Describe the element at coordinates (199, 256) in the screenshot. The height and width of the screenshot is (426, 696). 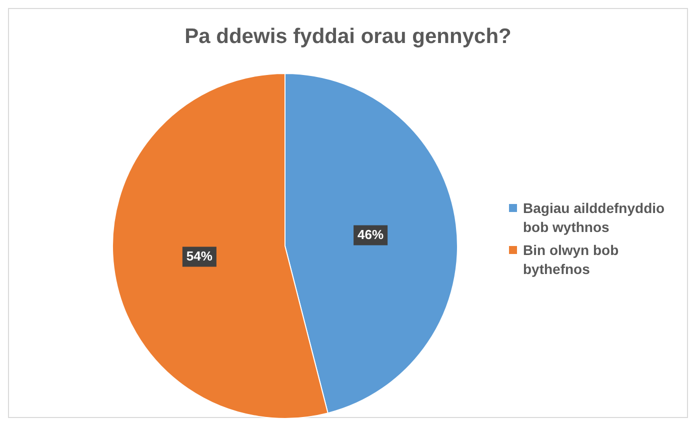
I see `data-label: 54%` at that location.